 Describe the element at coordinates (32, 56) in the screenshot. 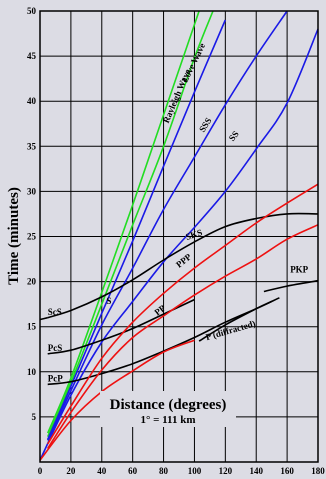

I see `y-tick-label: 45` at that location.